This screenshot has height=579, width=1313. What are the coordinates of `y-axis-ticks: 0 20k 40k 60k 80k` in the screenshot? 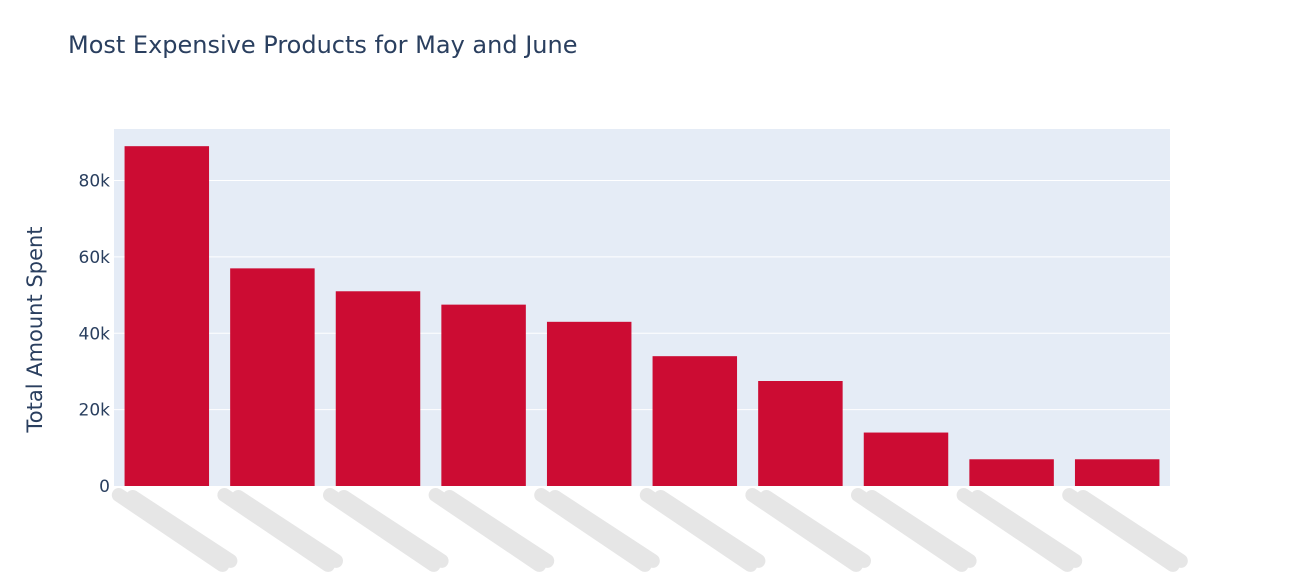 It's located at (95, 334).